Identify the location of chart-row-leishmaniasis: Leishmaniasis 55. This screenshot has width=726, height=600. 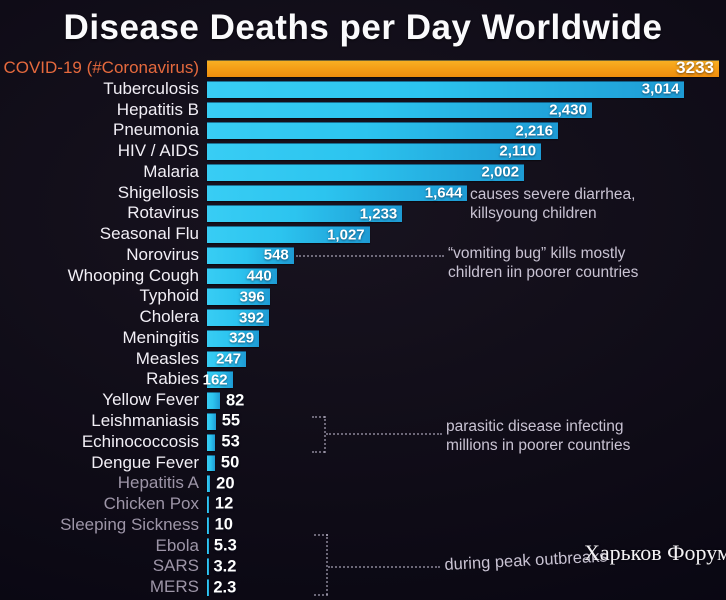
(359, 421).